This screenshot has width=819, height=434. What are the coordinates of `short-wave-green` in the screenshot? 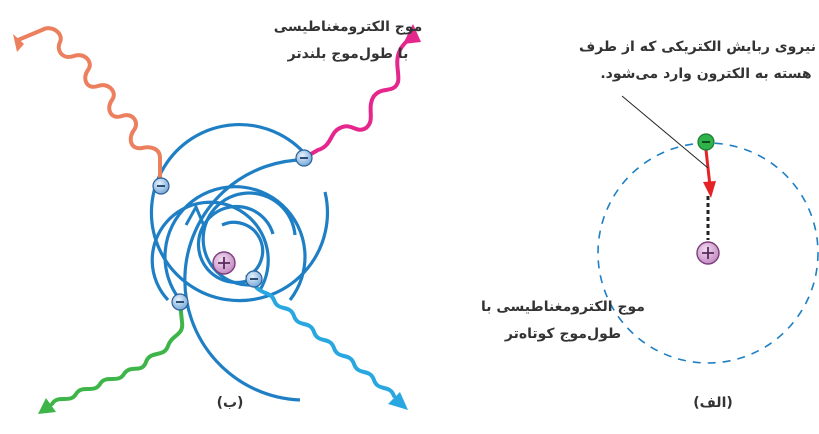 It's located at (117, 353).